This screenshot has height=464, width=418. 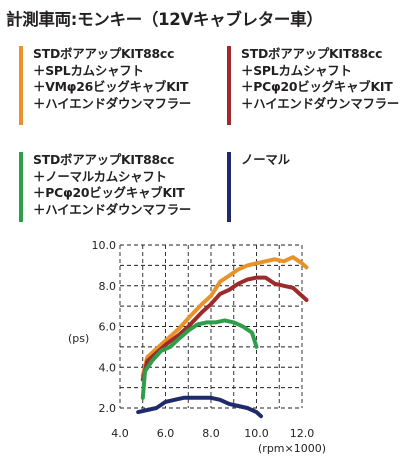 What do you see at coordinates (78, 338) in the screenshot?
I see `y-axis-label: (ps)` at bounding box center [78, 338].